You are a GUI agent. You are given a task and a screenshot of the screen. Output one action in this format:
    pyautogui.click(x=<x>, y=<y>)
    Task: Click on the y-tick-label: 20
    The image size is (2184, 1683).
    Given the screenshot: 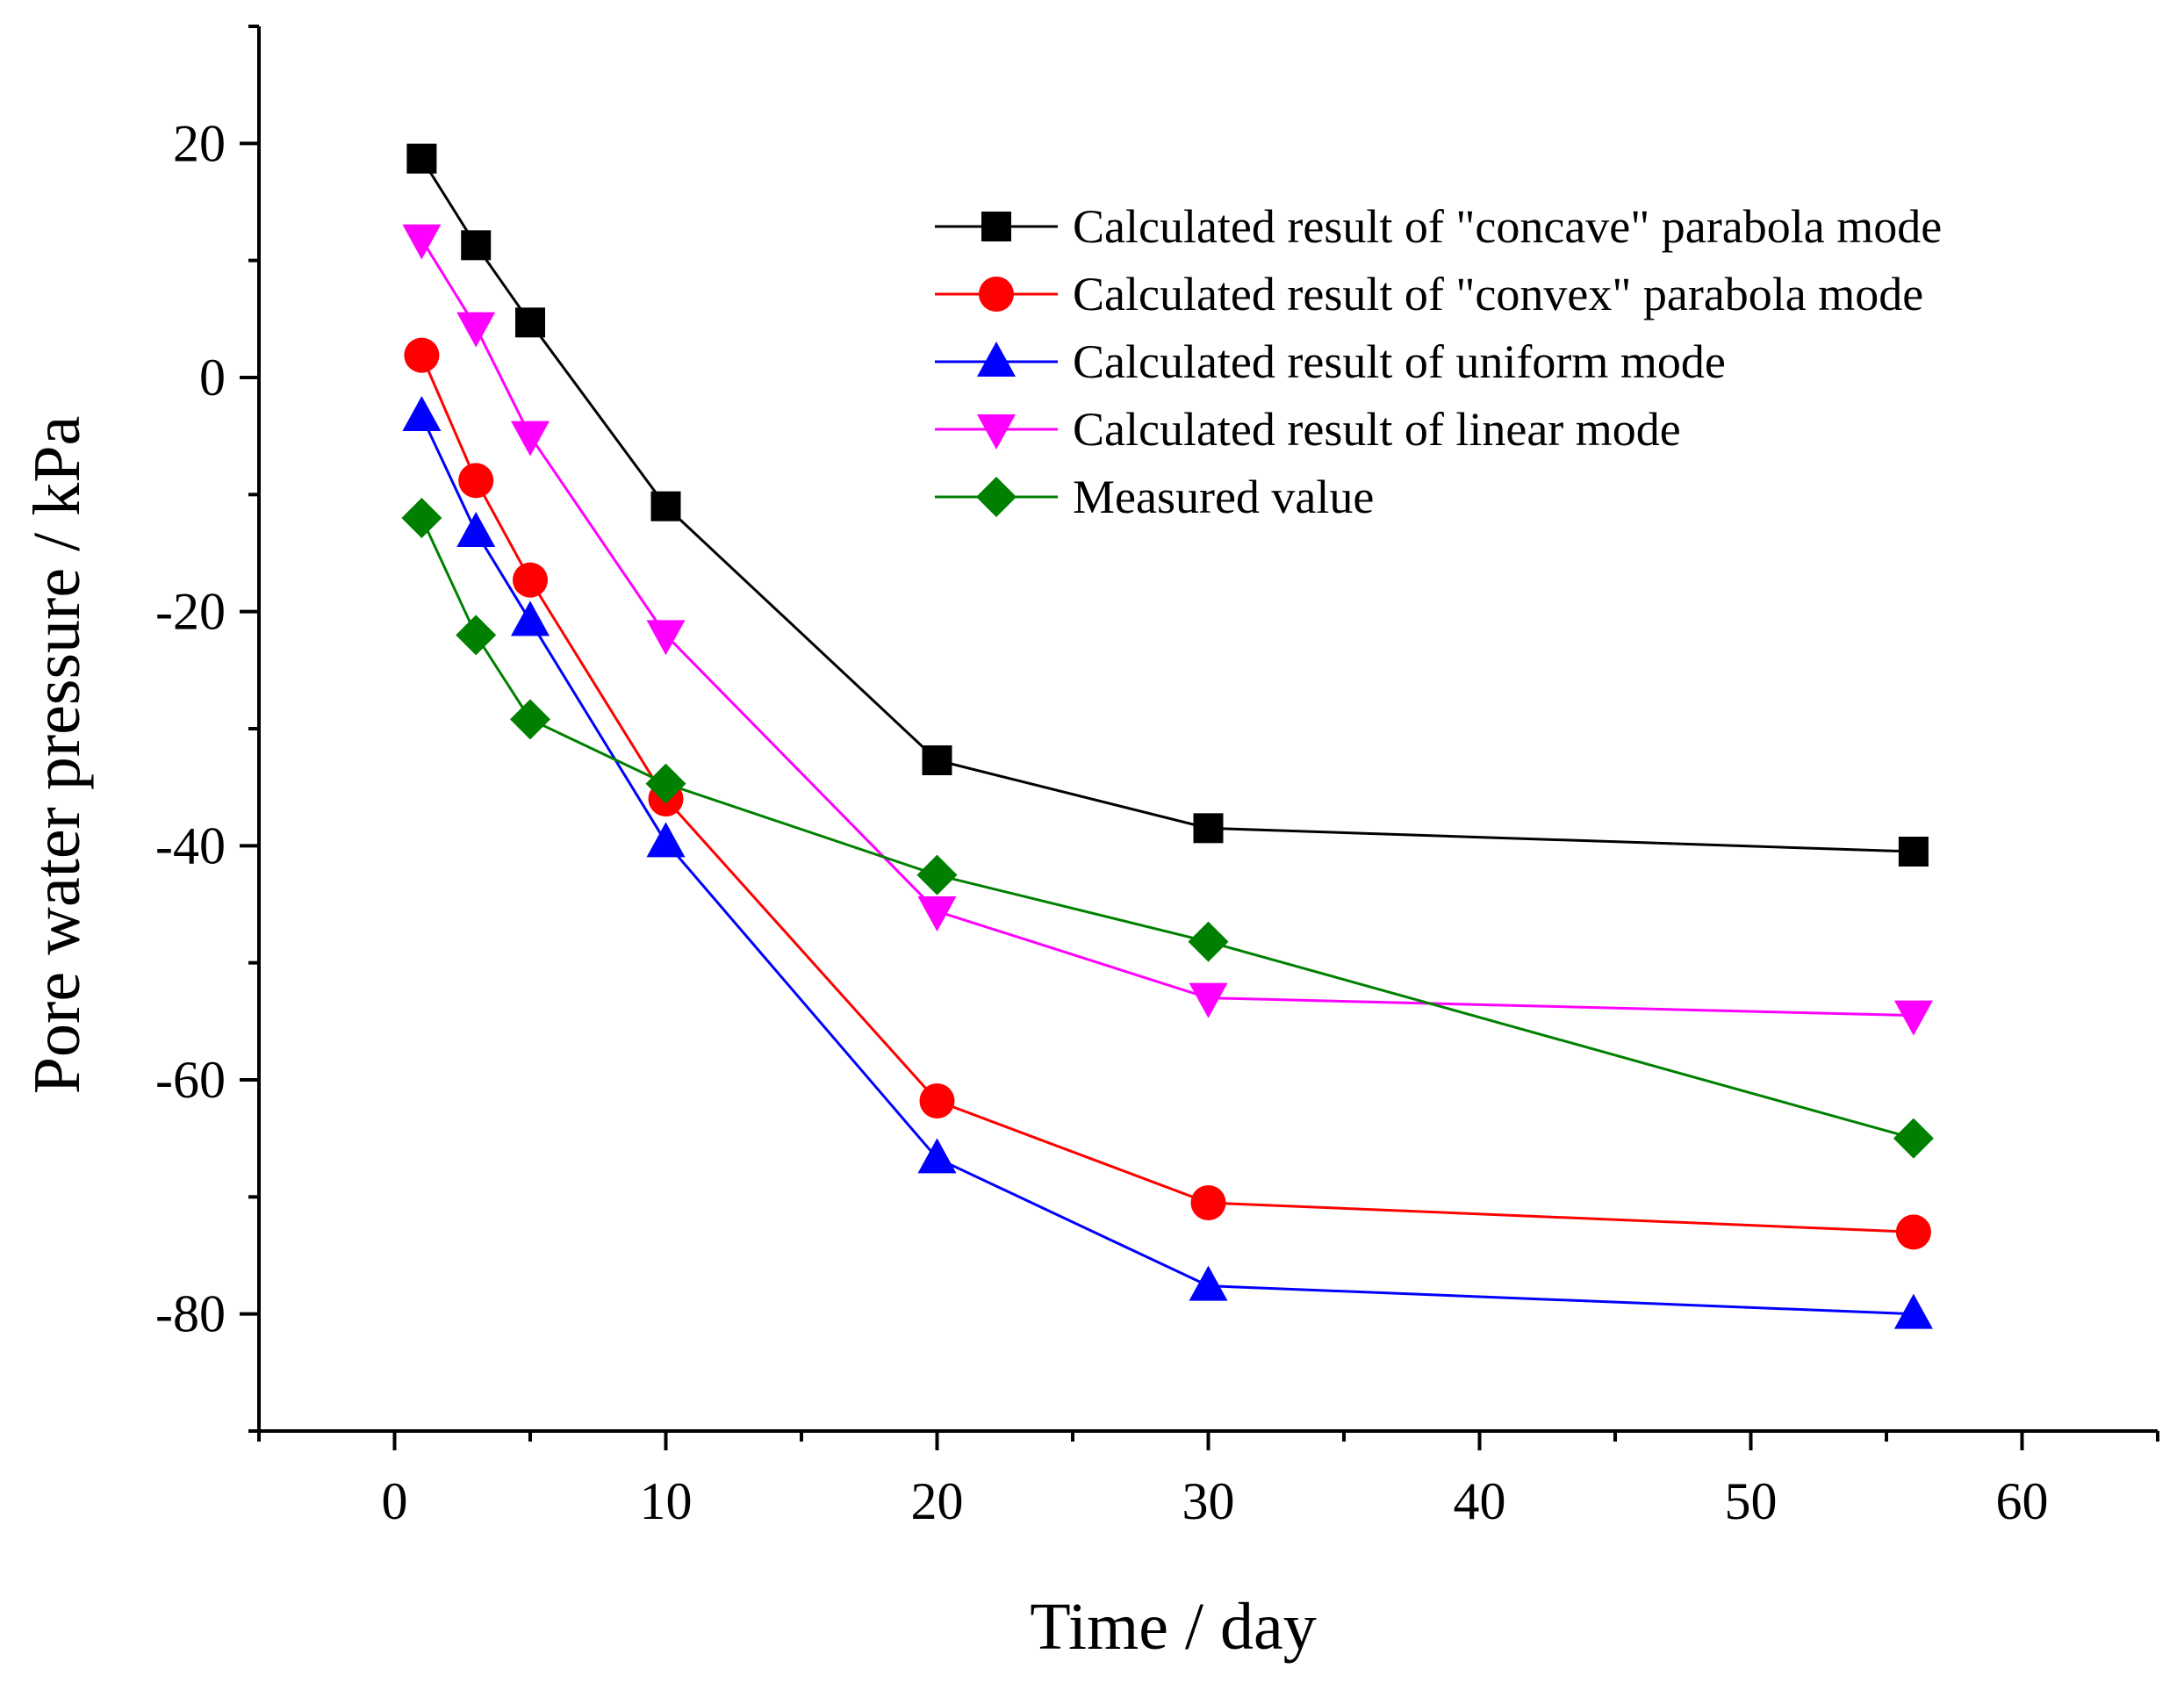 What is the action you would take?
    pyautogui.click(x=199, y=143)
    